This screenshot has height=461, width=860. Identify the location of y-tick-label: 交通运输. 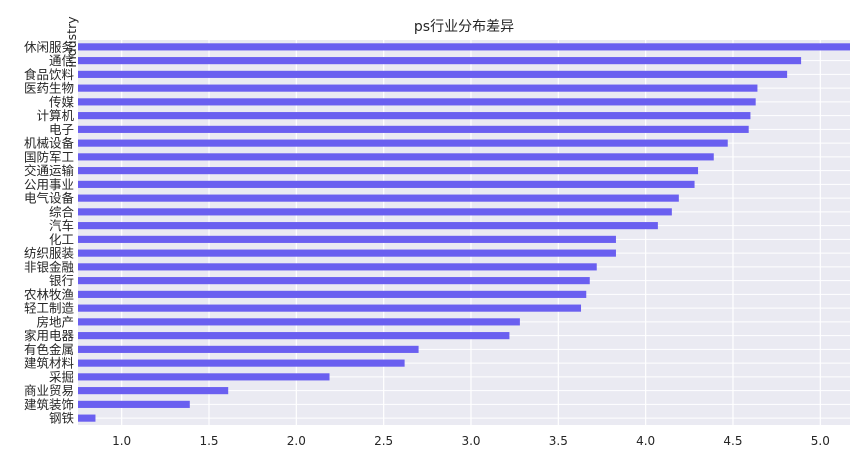
(49, 170).